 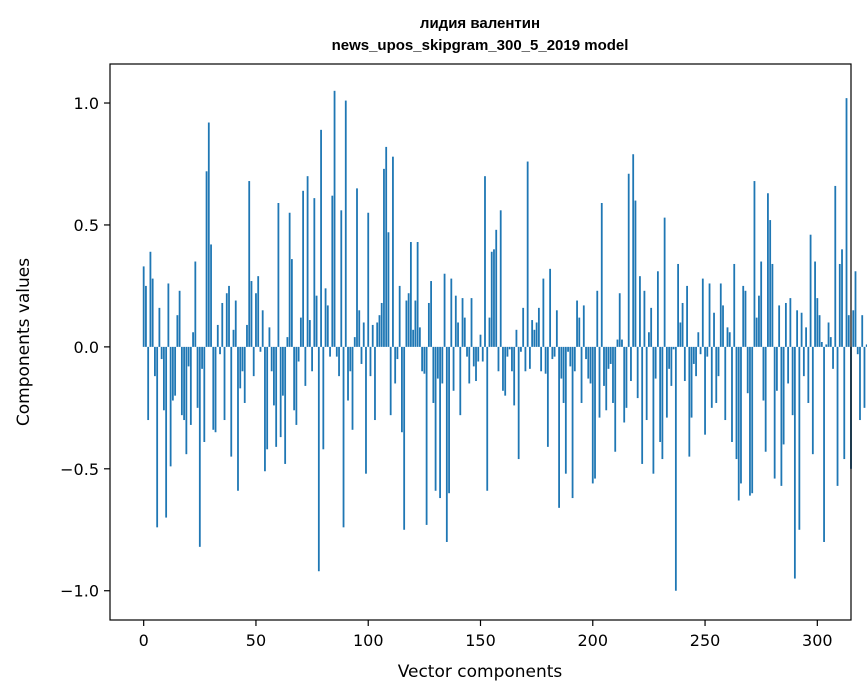 What do you see at coordinates (79, 591) in the screenshot?
I see `y-tick-label: −1.0` at bounding box center [79, 591].